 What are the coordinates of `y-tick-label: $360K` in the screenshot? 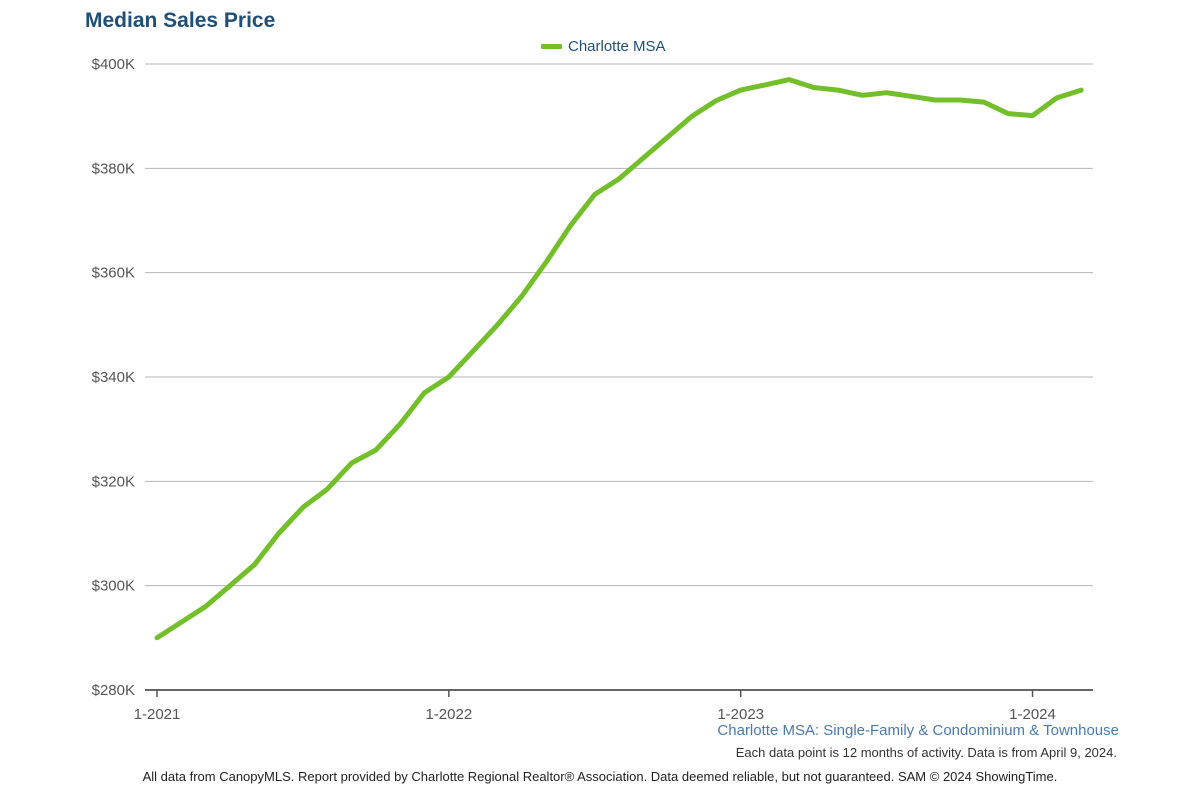 It's located at (113, 273).